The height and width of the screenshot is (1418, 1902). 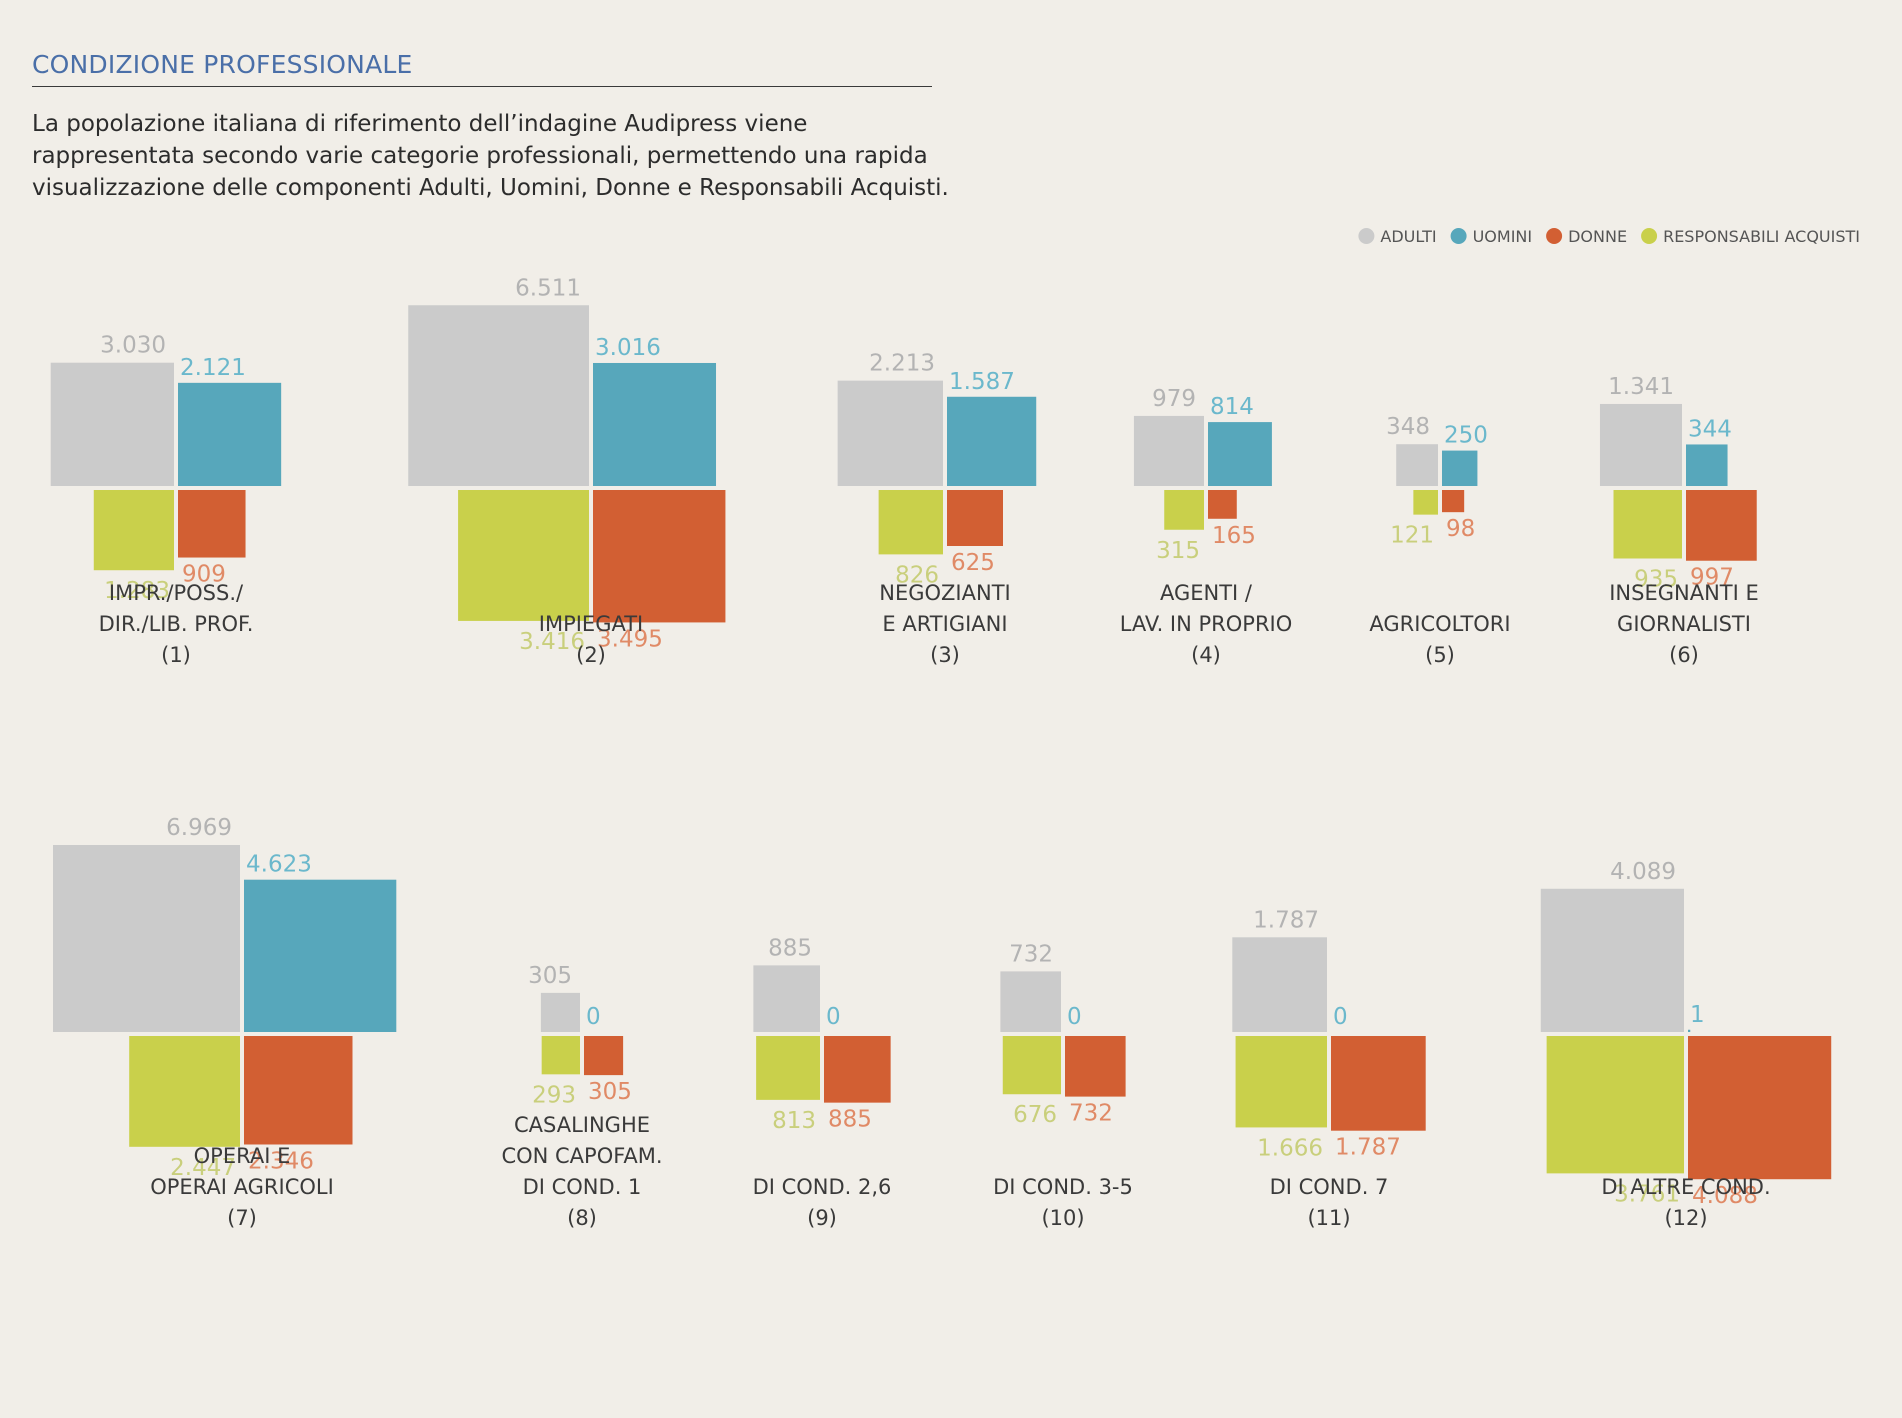 What do you see at coordinates (659, 556) in the screenshot?
I see `cat2-donne-square` at bounding box center [659, 556].